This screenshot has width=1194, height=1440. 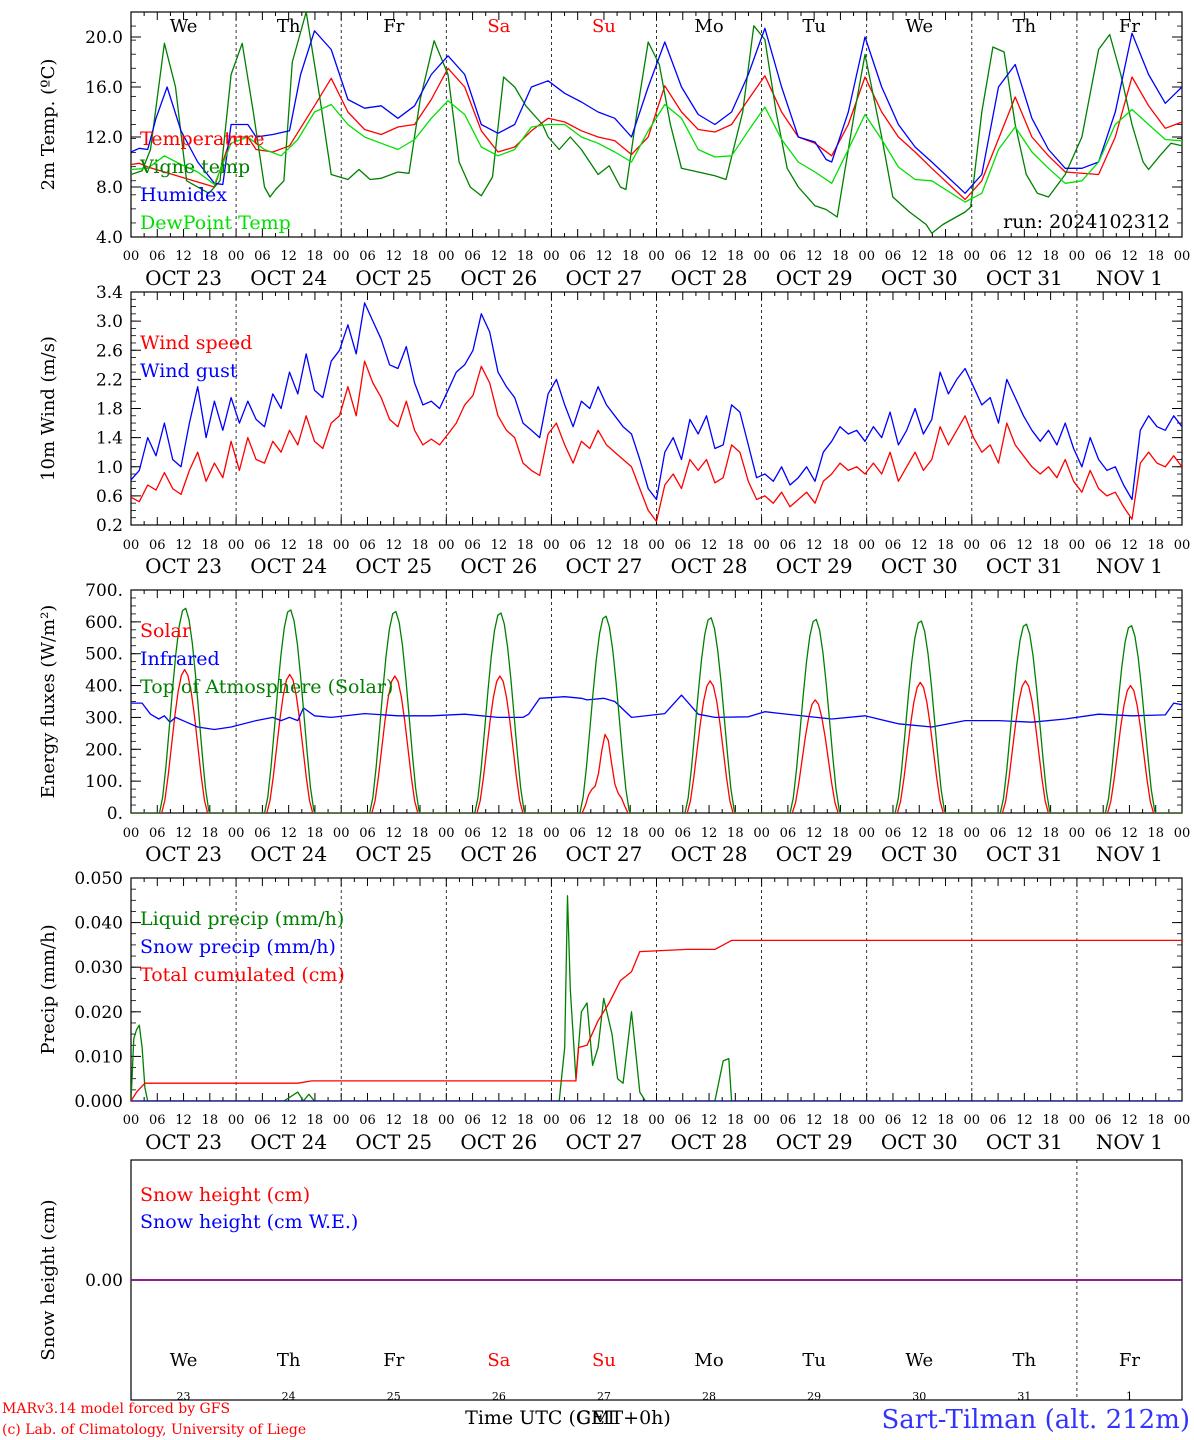 What do you see at coordinates (104, 1281) in the screenshot?
I see `y-tick-label: 0.00` at bounding box center [104, 1281].